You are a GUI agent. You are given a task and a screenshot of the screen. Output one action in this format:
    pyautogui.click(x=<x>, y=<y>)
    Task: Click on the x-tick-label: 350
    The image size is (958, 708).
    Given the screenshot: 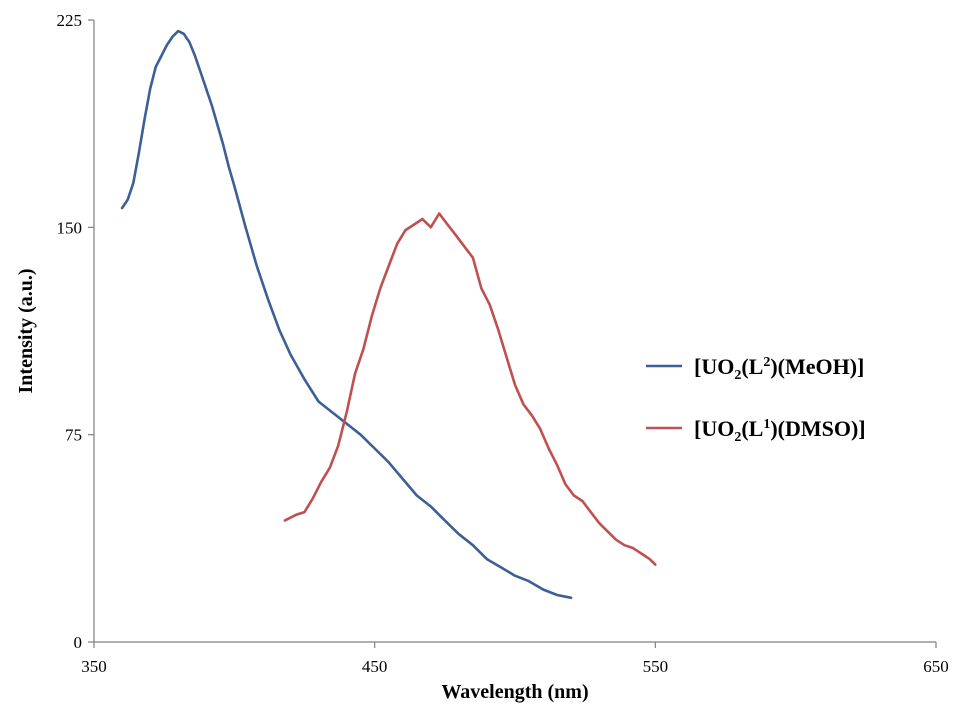 What is the action you would take?
    pyautogui.click(x=94, y=666)
    